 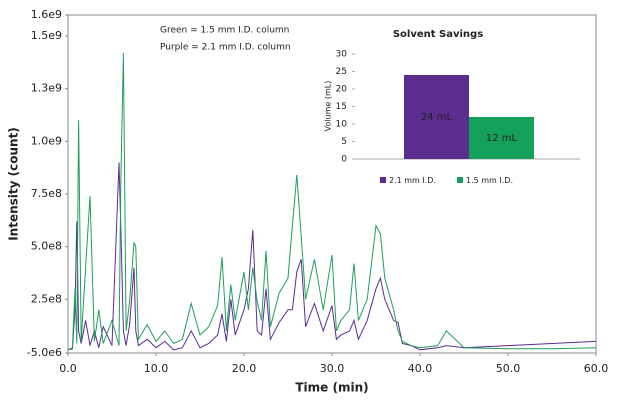 What do you see at coordinates (46, 14) in the screenshot?
I see `y-tick-label: 1.6e9` at bounding box center [46, 14].